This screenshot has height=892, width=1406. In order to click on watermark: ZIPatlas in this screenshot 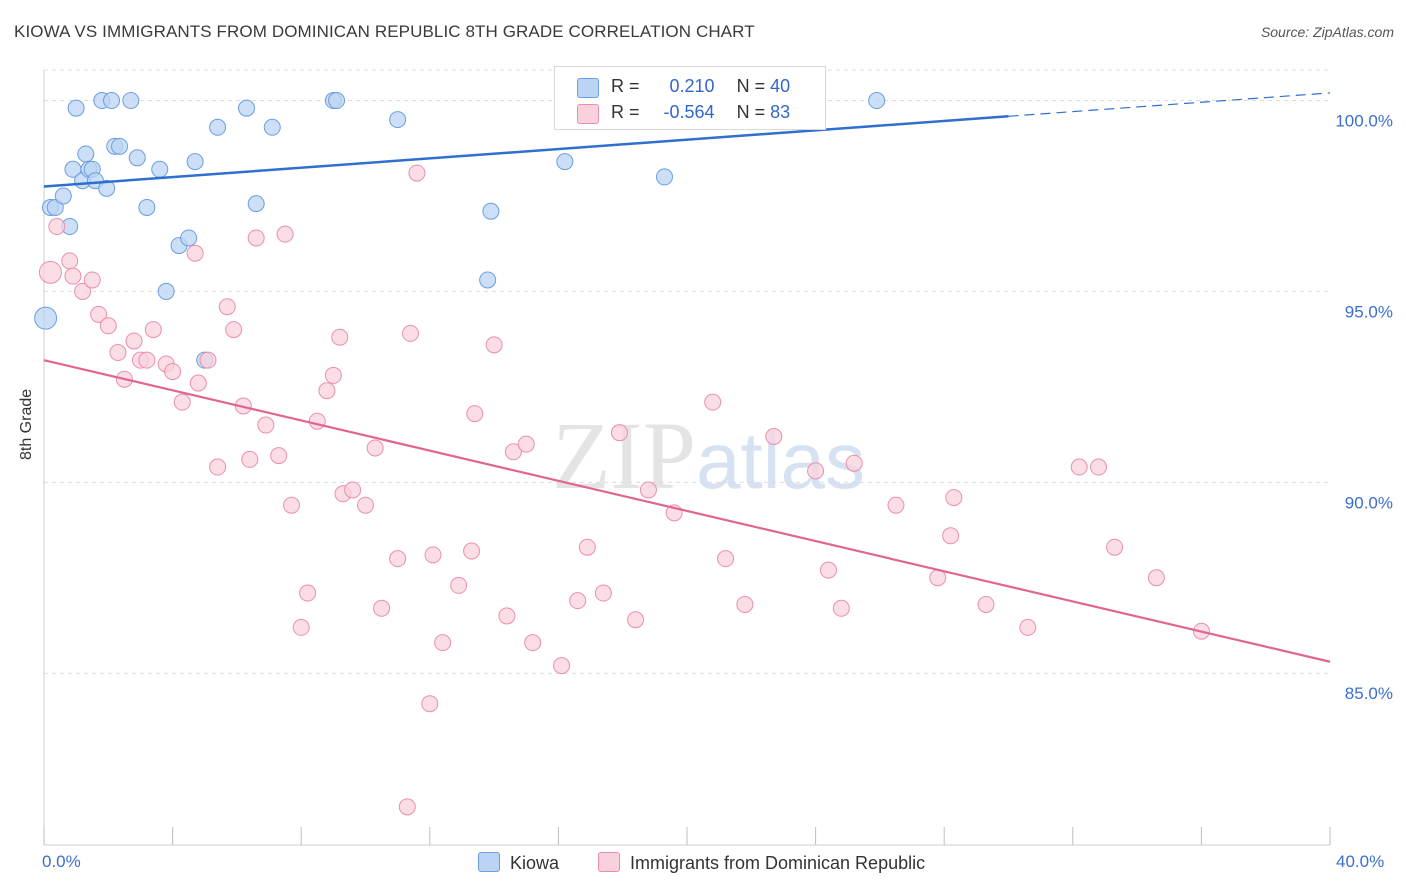, I will do `click(708, 455)`.